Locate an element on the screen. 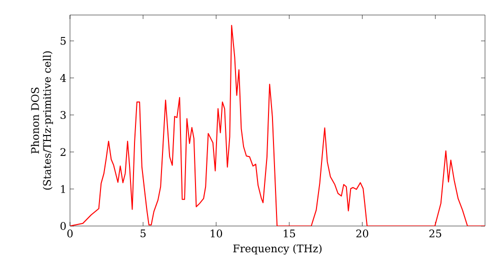 The height and width of the screenshot is (280, 500). y-axis-title: Phonon DOS (States/THz·primitive cell) is located at coordinates (41, 120).